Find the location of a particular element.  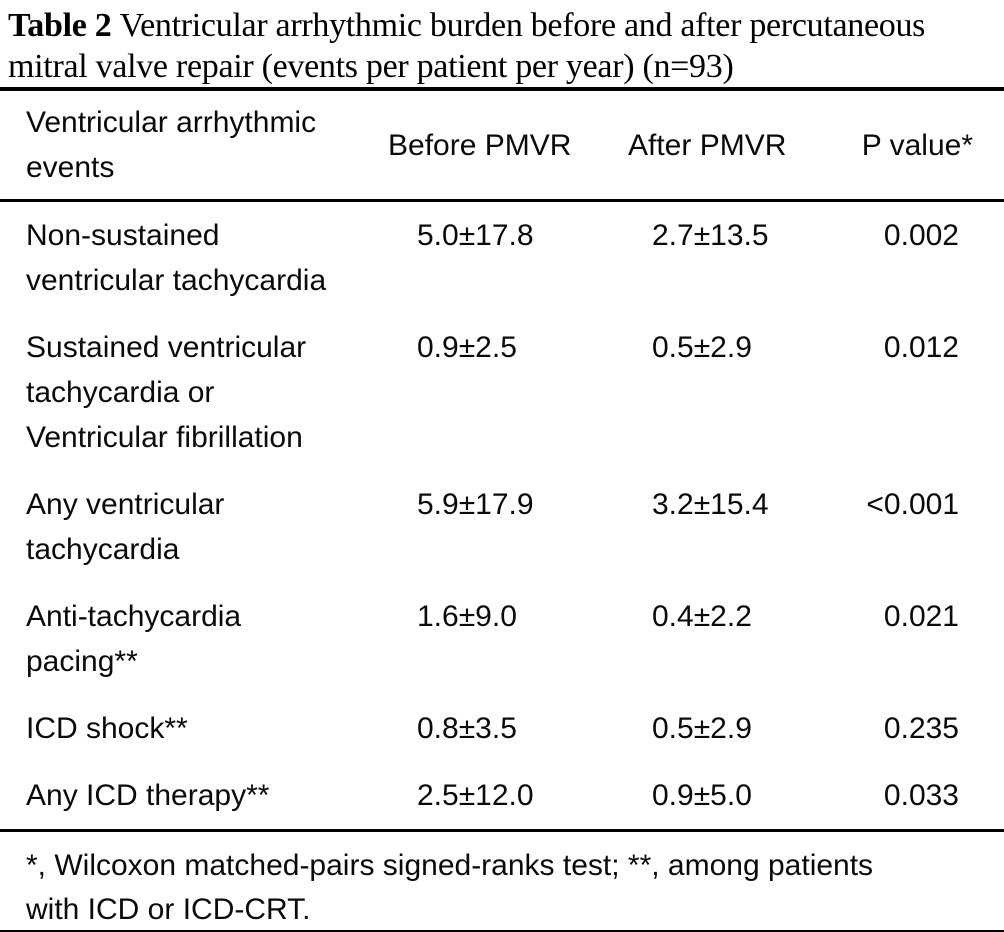

before-value: 5.0±17.8 is located at coordinates (475, 235).